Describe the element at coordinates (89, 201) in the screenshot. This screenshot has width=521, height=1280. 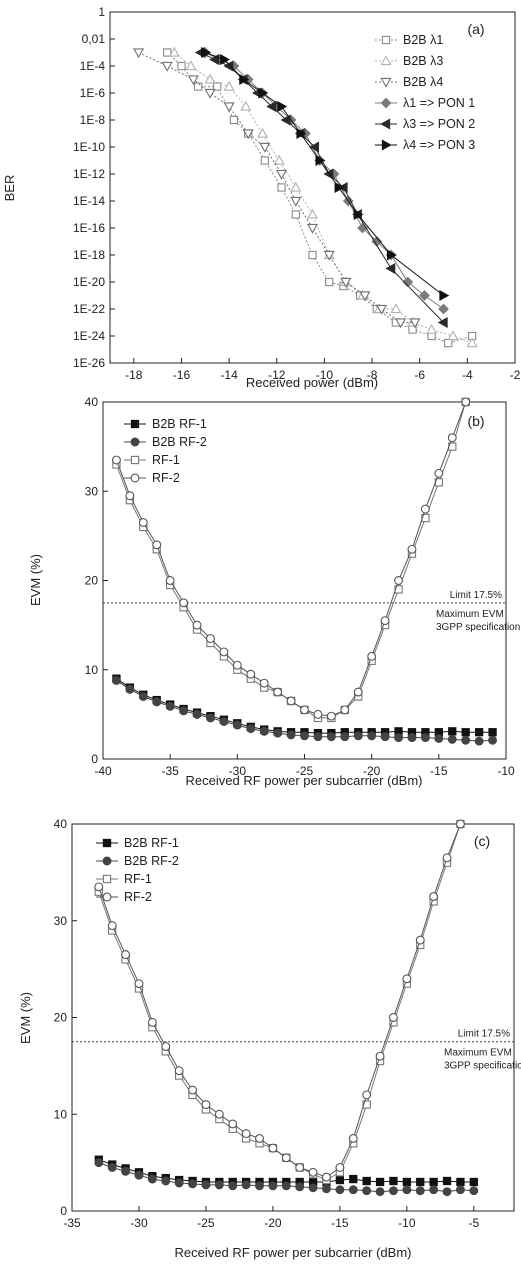
I see `y-tick-label: 1E-14` at that location.